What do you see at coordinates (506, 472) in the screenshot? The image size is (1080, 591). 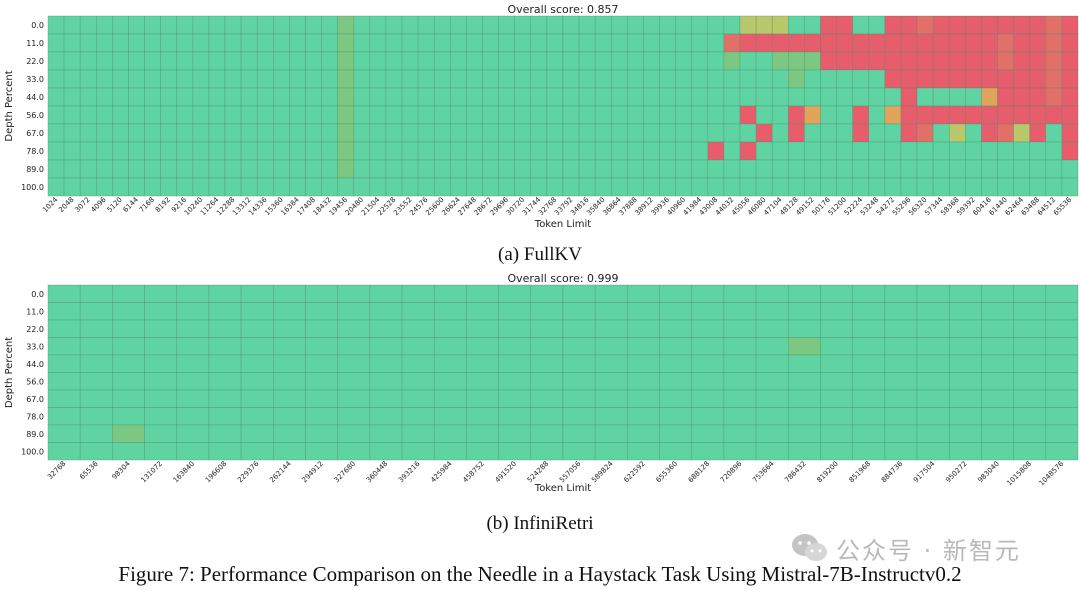 I see `x-tick-label: 491520` at bounding box center [506, 472].